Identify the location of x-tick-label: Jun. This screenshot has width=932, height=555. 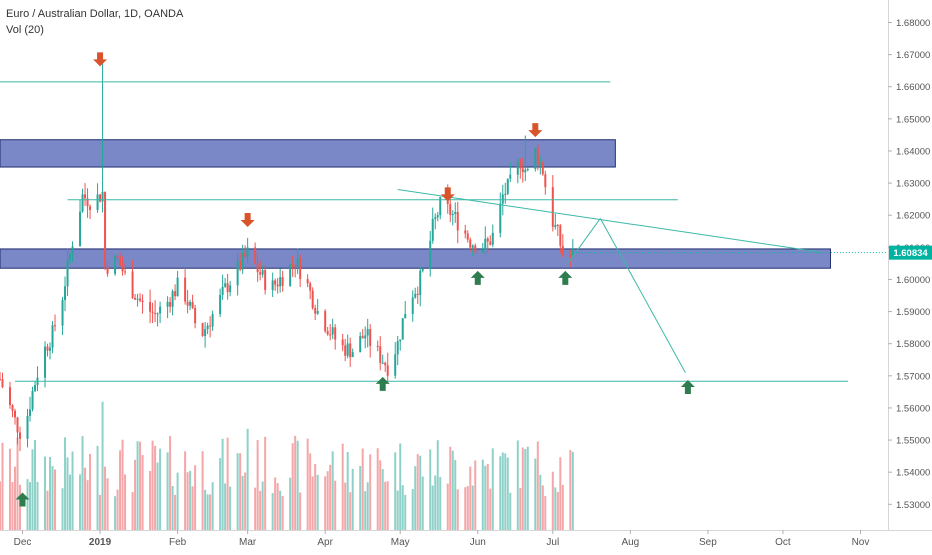
(478, 542).